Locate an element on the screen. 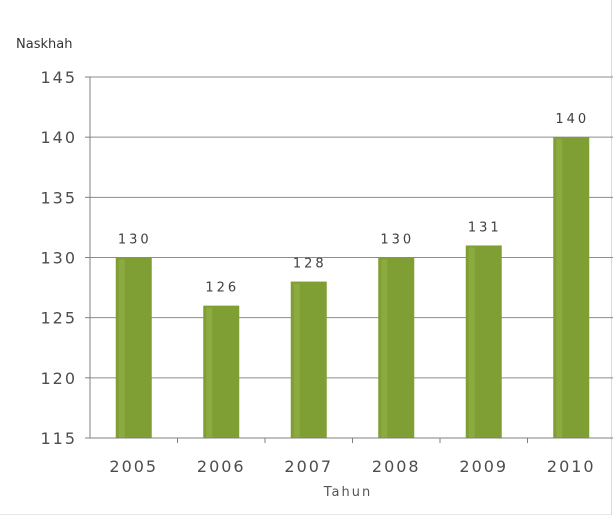  data-label: 140 is located at coordinates (572, 119).